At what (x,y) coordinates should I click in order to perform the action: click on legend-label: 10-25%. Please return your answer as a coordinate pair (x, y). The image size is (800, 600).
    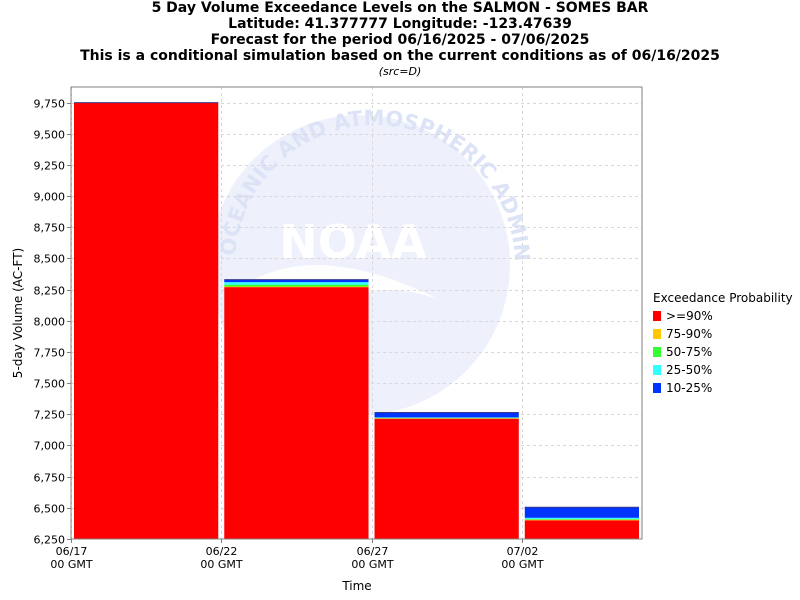
    Looking at the image, I should click on (689, 388).